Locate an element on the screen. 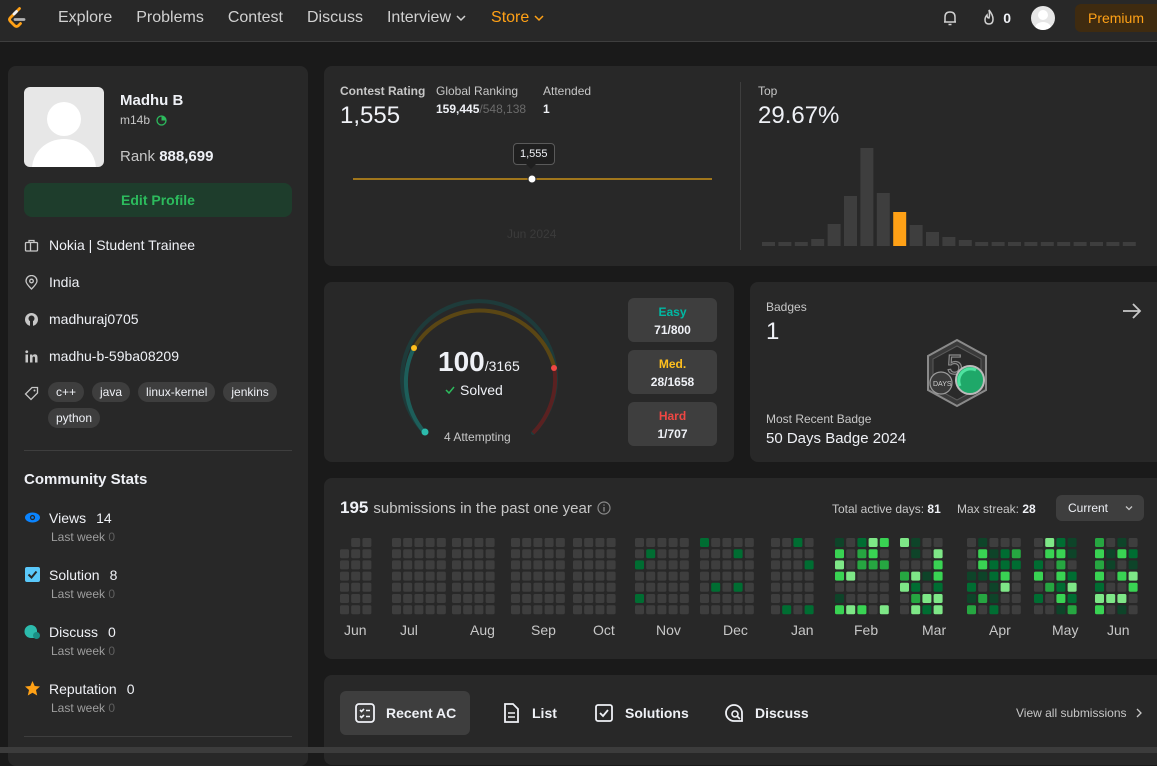 The image size is (1157, 766). user-avatar is located at coordinates (1042, 18).